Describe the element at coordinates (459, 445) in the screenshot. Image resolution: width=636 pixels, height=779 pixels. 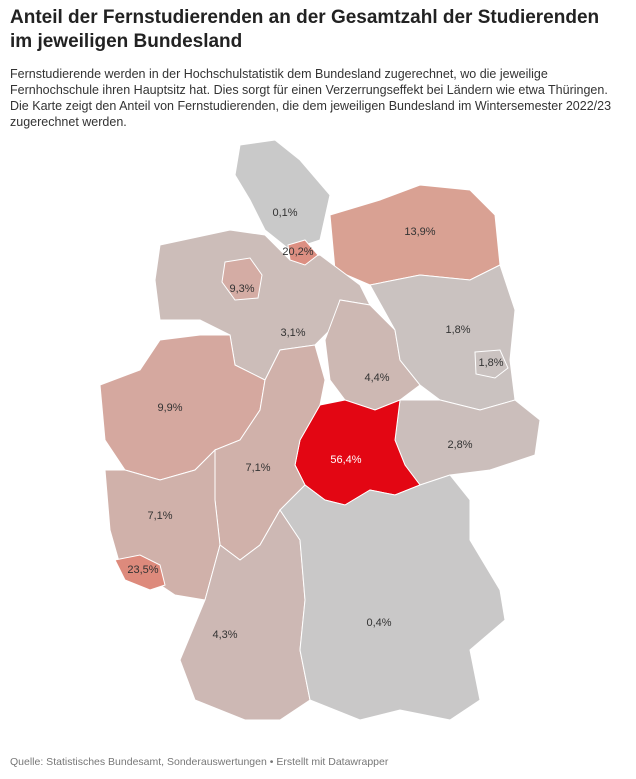
I see `value-label: 2,8%` at that location.